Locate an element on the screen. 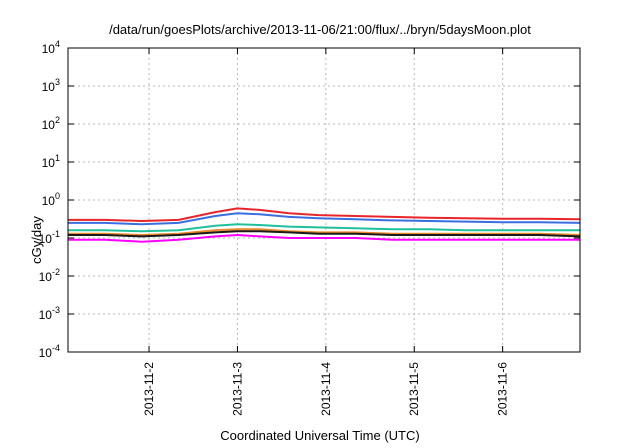 Image resolution: width=640 pixels, height=448 pixels. x-tick-label: 2013-11-2 is located at coordinates (149, 389).